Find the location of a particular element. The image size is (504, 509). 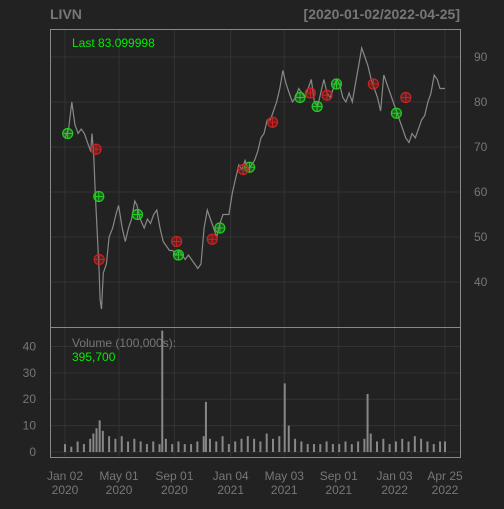

volume-tick-label: 30 is located at coordinates (30, 373).